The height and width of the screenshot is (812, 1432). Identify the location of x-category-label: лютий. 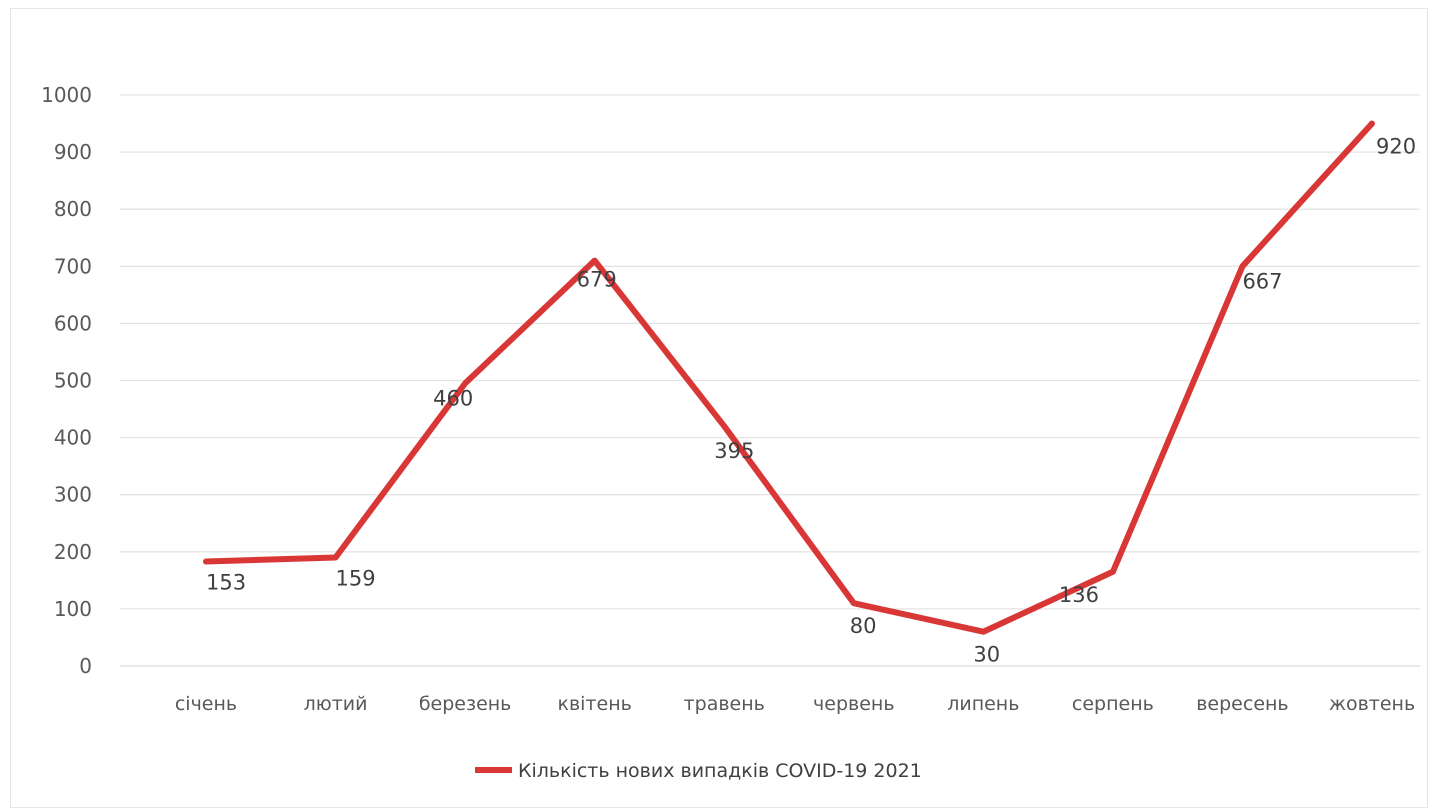
(336, 704).